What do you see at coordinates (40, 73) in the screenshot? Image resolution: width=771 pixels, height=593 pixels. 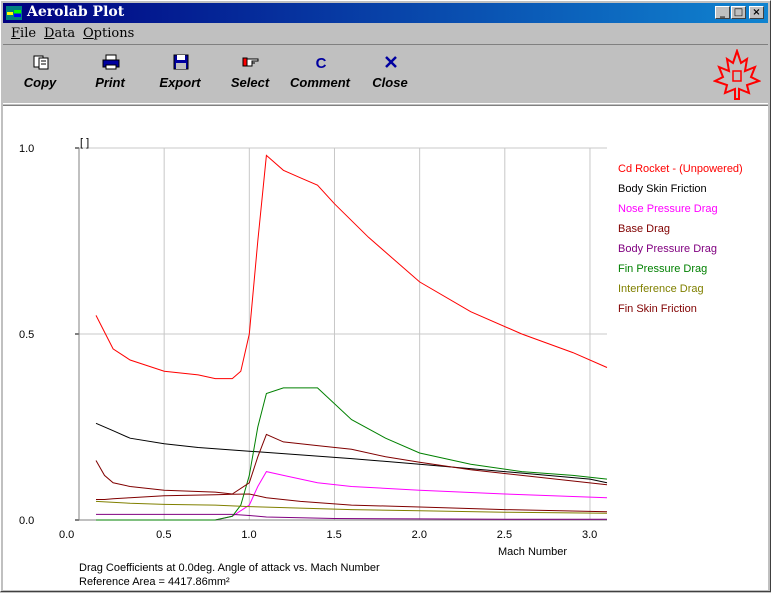 I see `copy-button: Copy` at bounding box center [40, 73].